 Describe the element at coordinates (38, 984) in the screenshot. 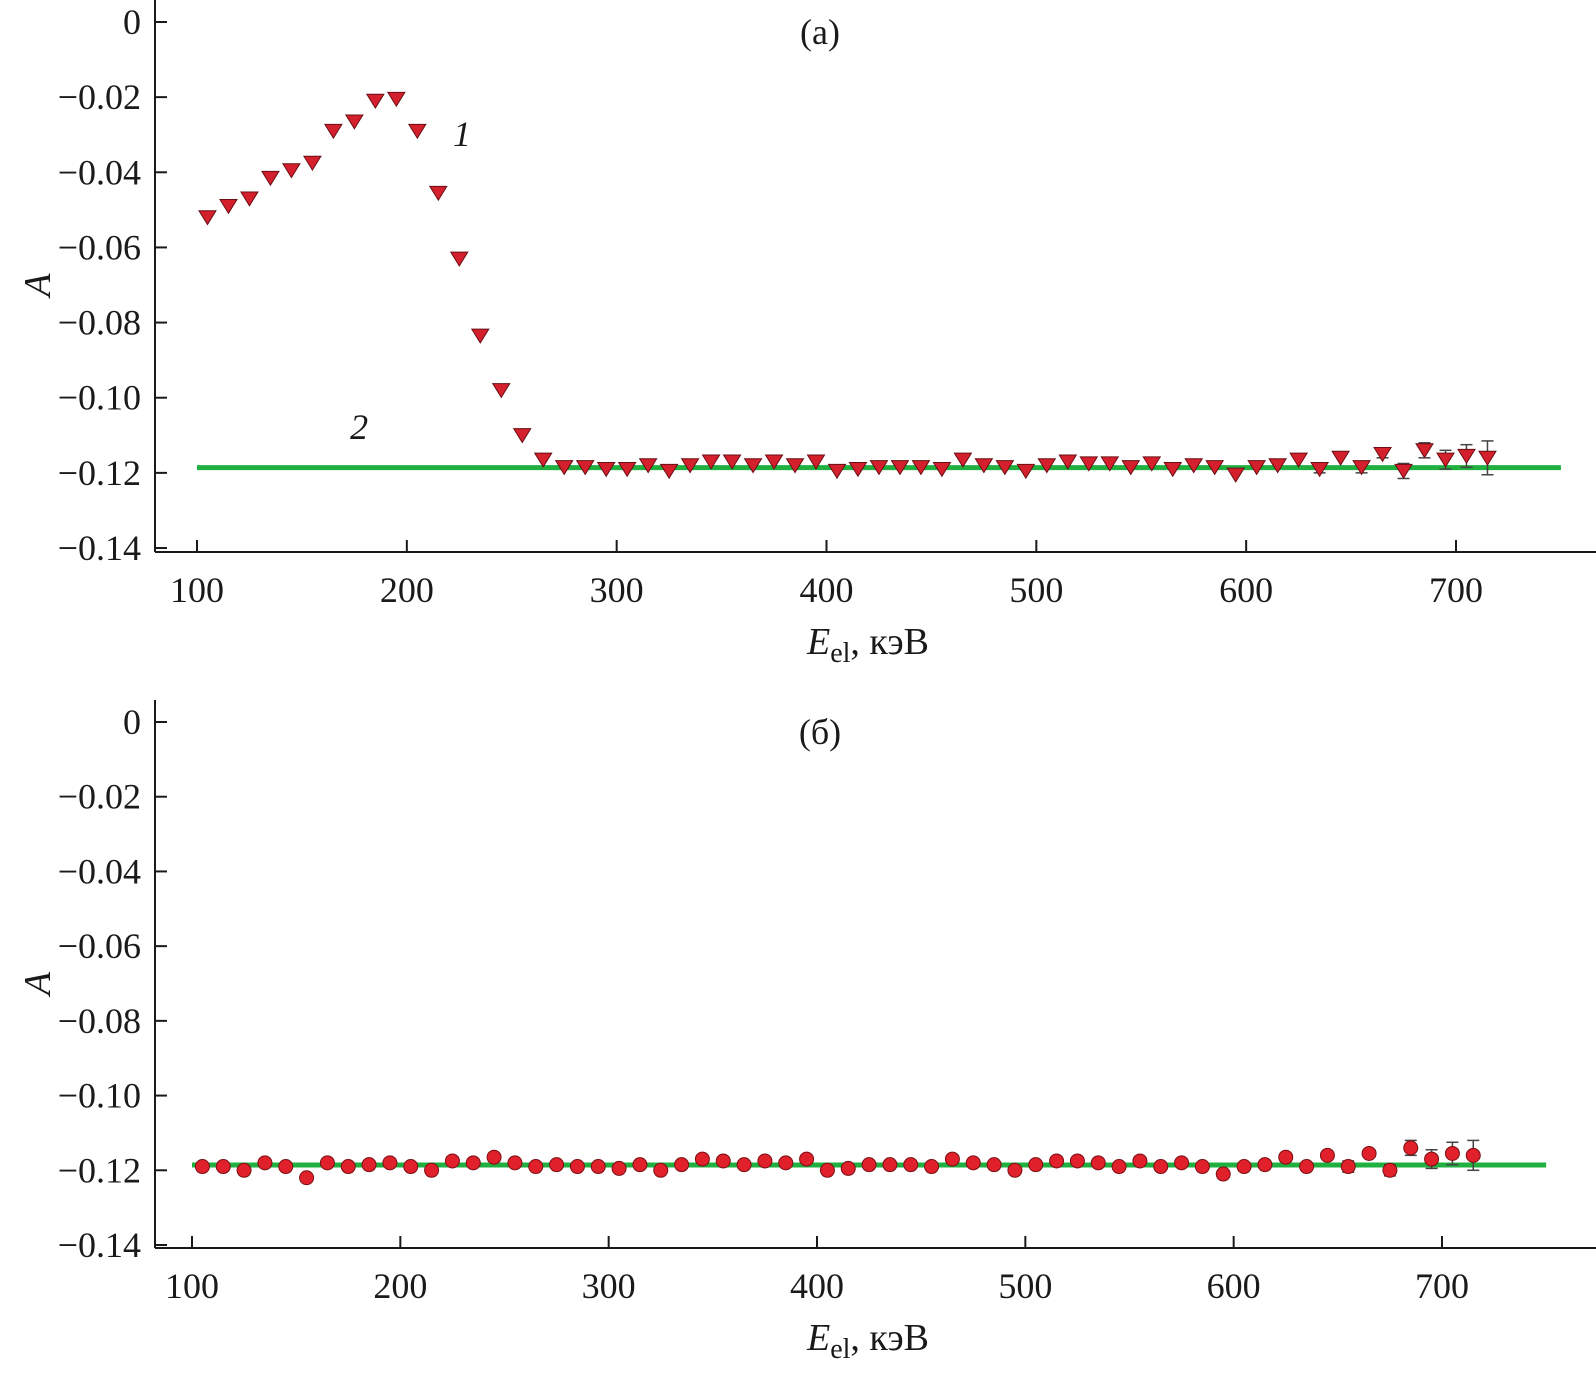

I see `panel-b-y-axis-title: A` at that location.